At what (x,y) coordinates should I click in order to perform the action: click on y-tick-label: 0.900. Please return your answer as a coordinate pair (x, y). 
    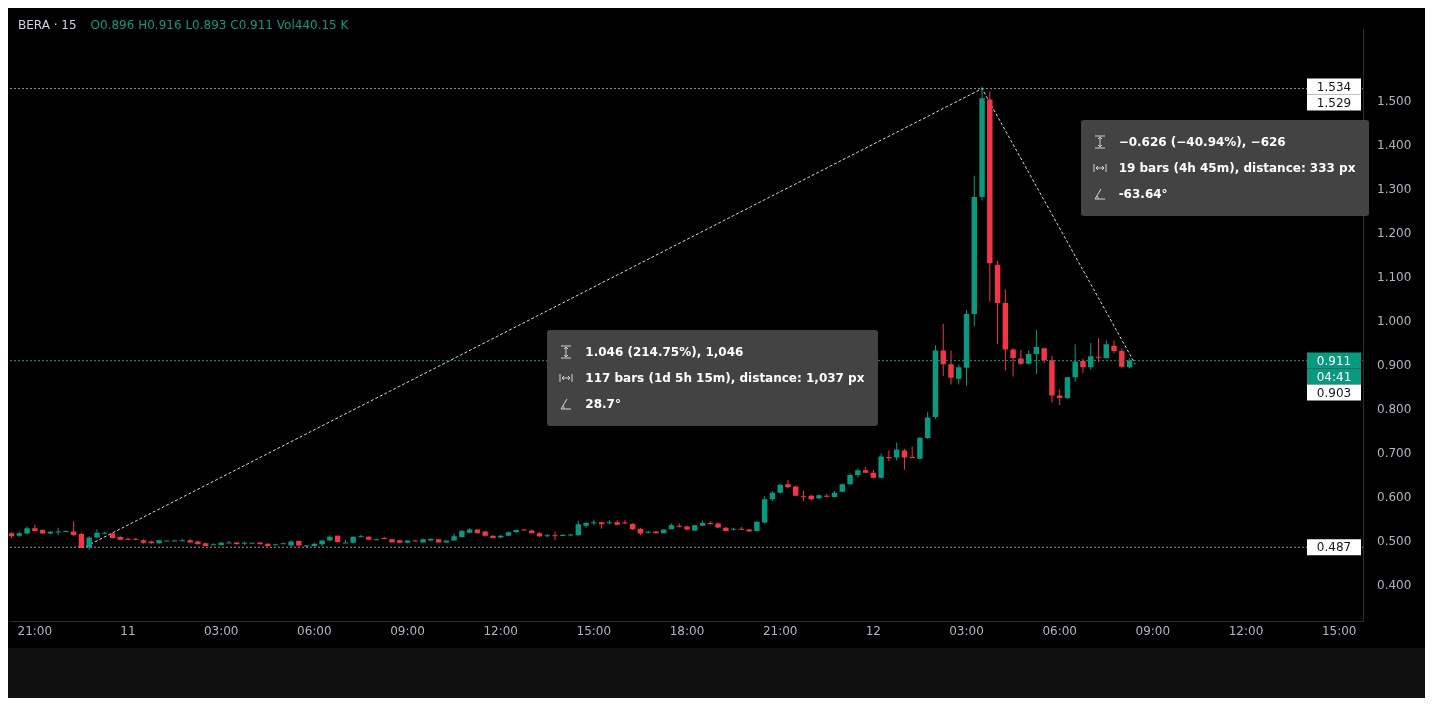
    Looking at the image, I should click on (1394, 364).